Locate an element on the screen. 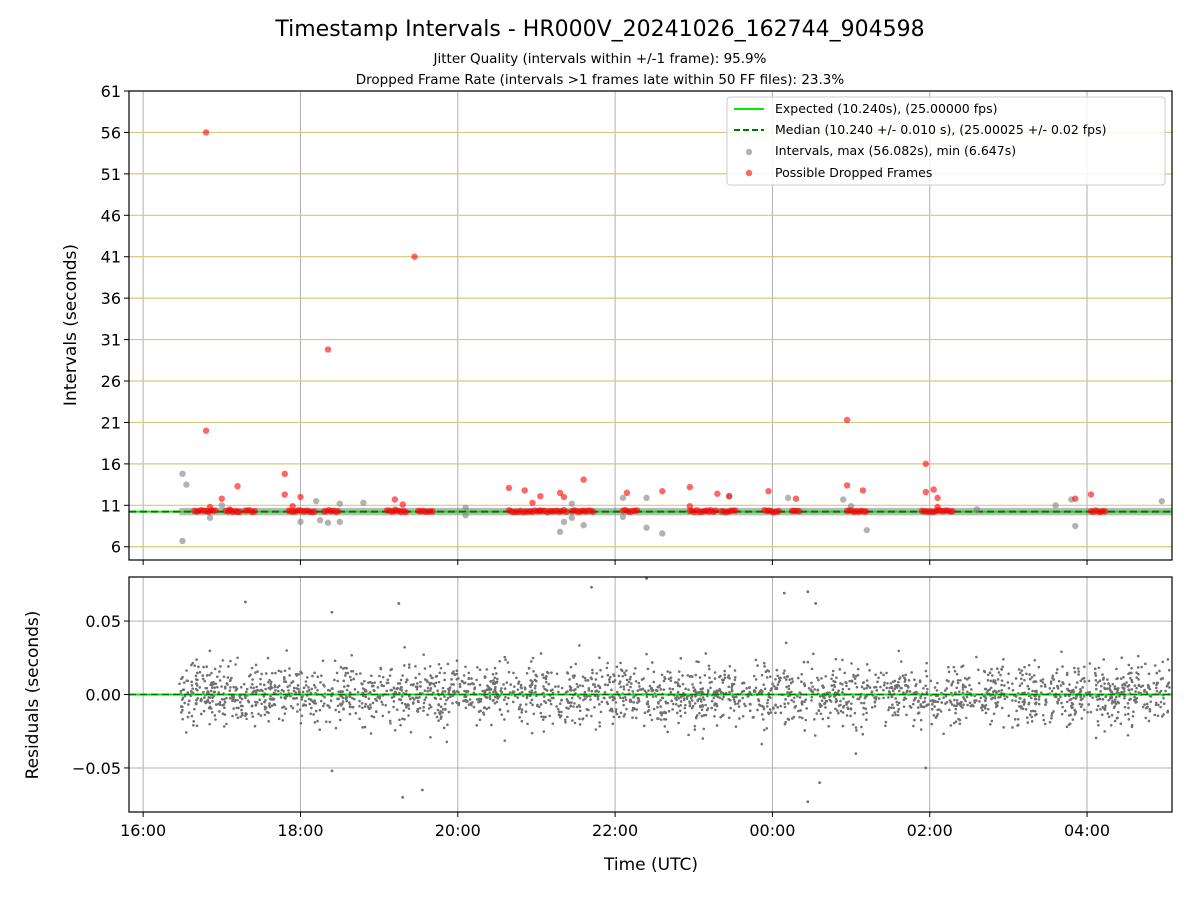 This screenshot has width=1200, height=900. residuals-ylabel: Residuals (seconds) is located at coordinates (33, 695).